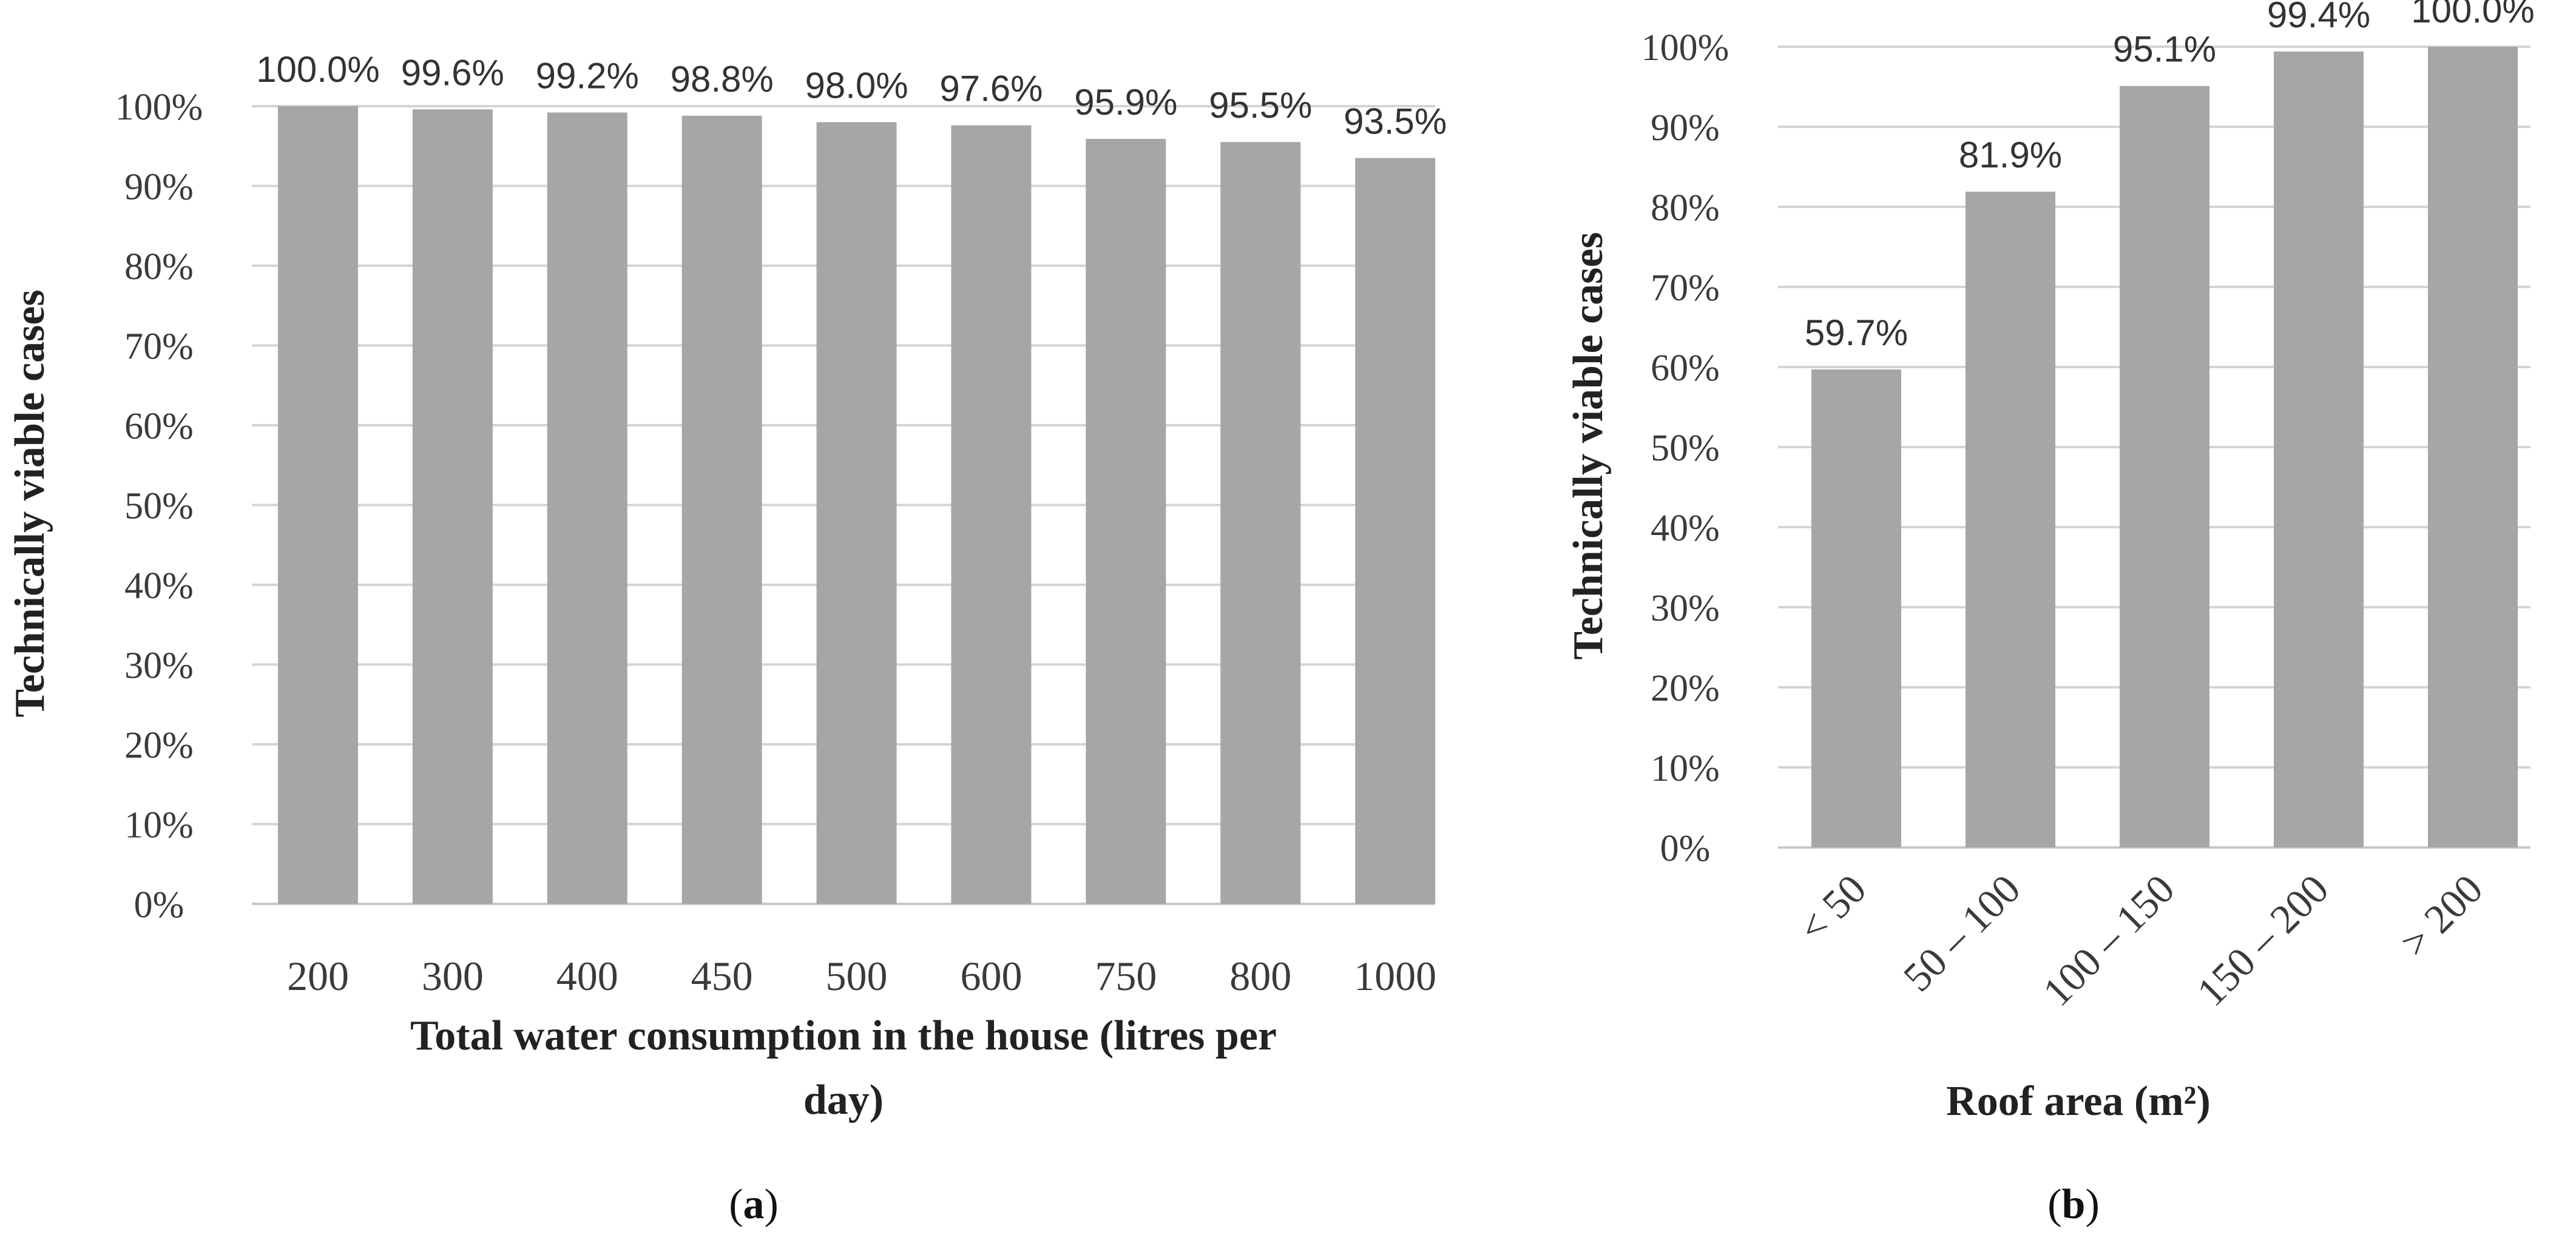 Image resolution: width=2576 pixels, height=1246 pixels. What do you see at coordinates (1962, 933) in the screenshot?
I see `chart-b-x-tick-label: 50 – 100` at bounding box center [1962, 933].